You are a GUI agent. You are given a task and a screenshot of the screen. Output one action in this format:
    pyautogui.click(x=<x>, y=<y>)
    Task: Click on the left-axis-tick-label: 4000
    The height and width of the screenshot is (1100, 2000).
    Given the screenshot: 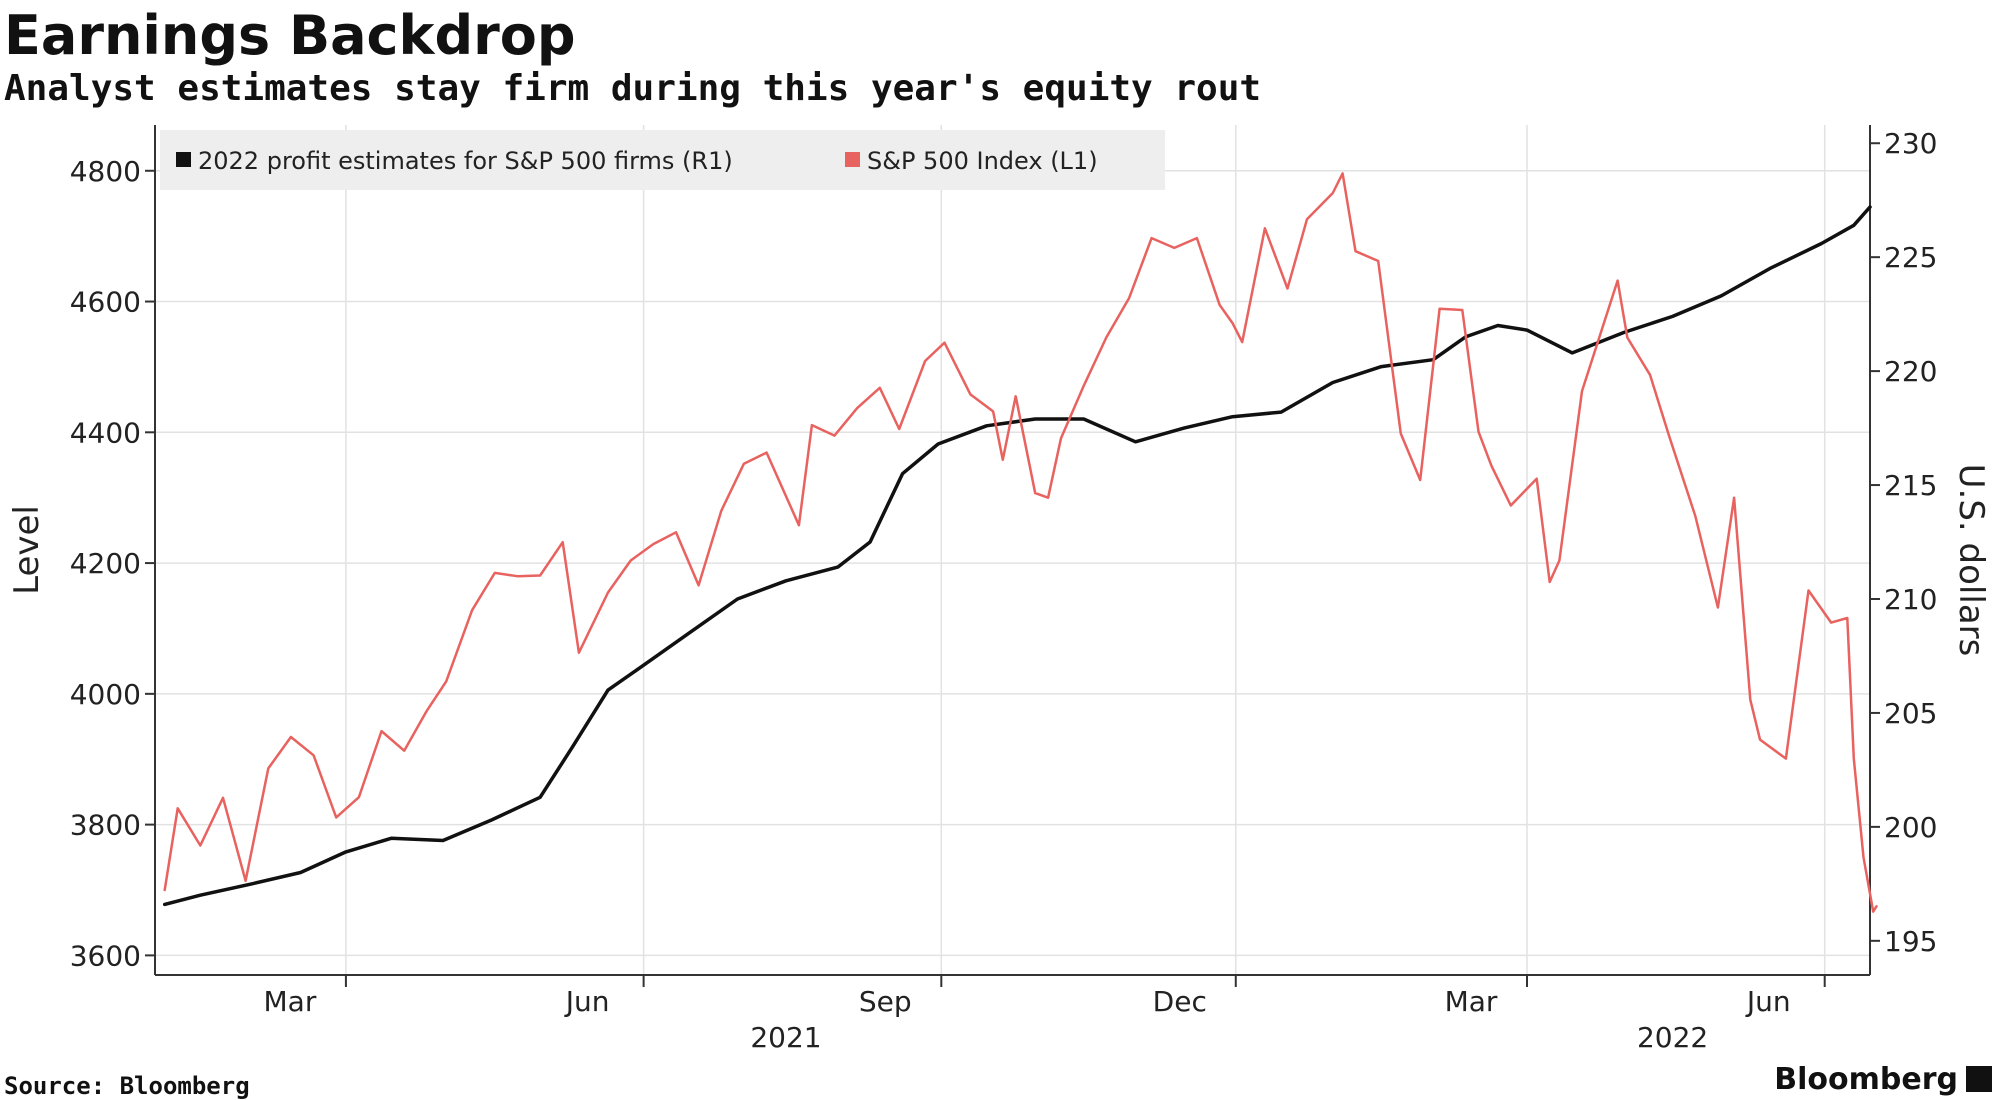 What is the action you would take?
    pyautogui.click(x=105, y=694)
    